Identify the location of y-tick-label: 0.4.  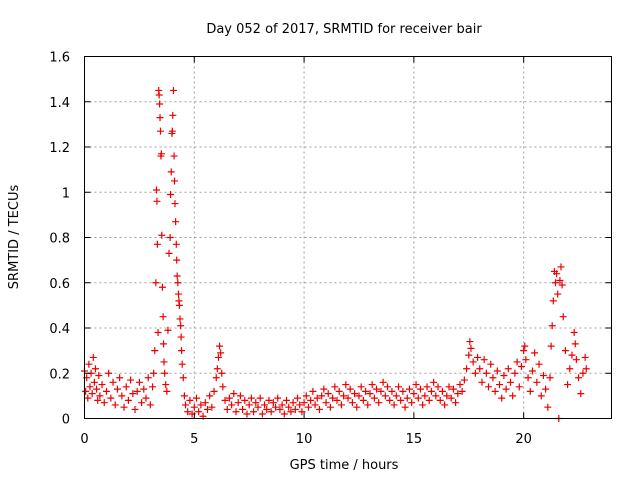
(59, 329).